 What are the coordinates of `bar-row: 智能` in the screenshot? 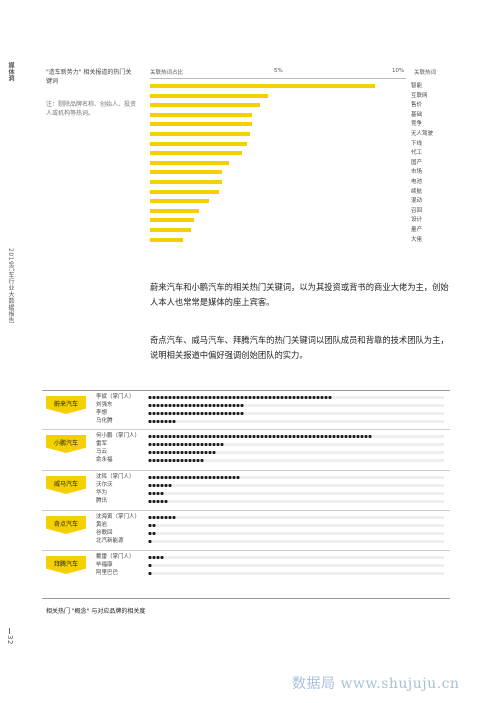 It's located at (299, 86).